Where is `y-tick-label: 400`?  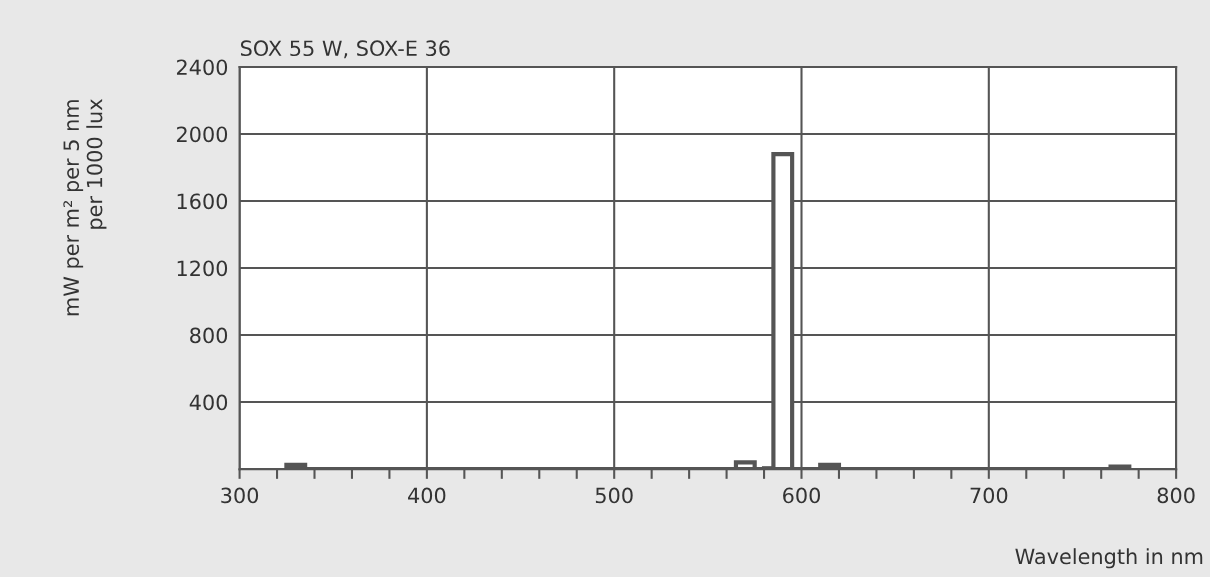 y-tick-label: 400 is located at coordinates (208, 402).